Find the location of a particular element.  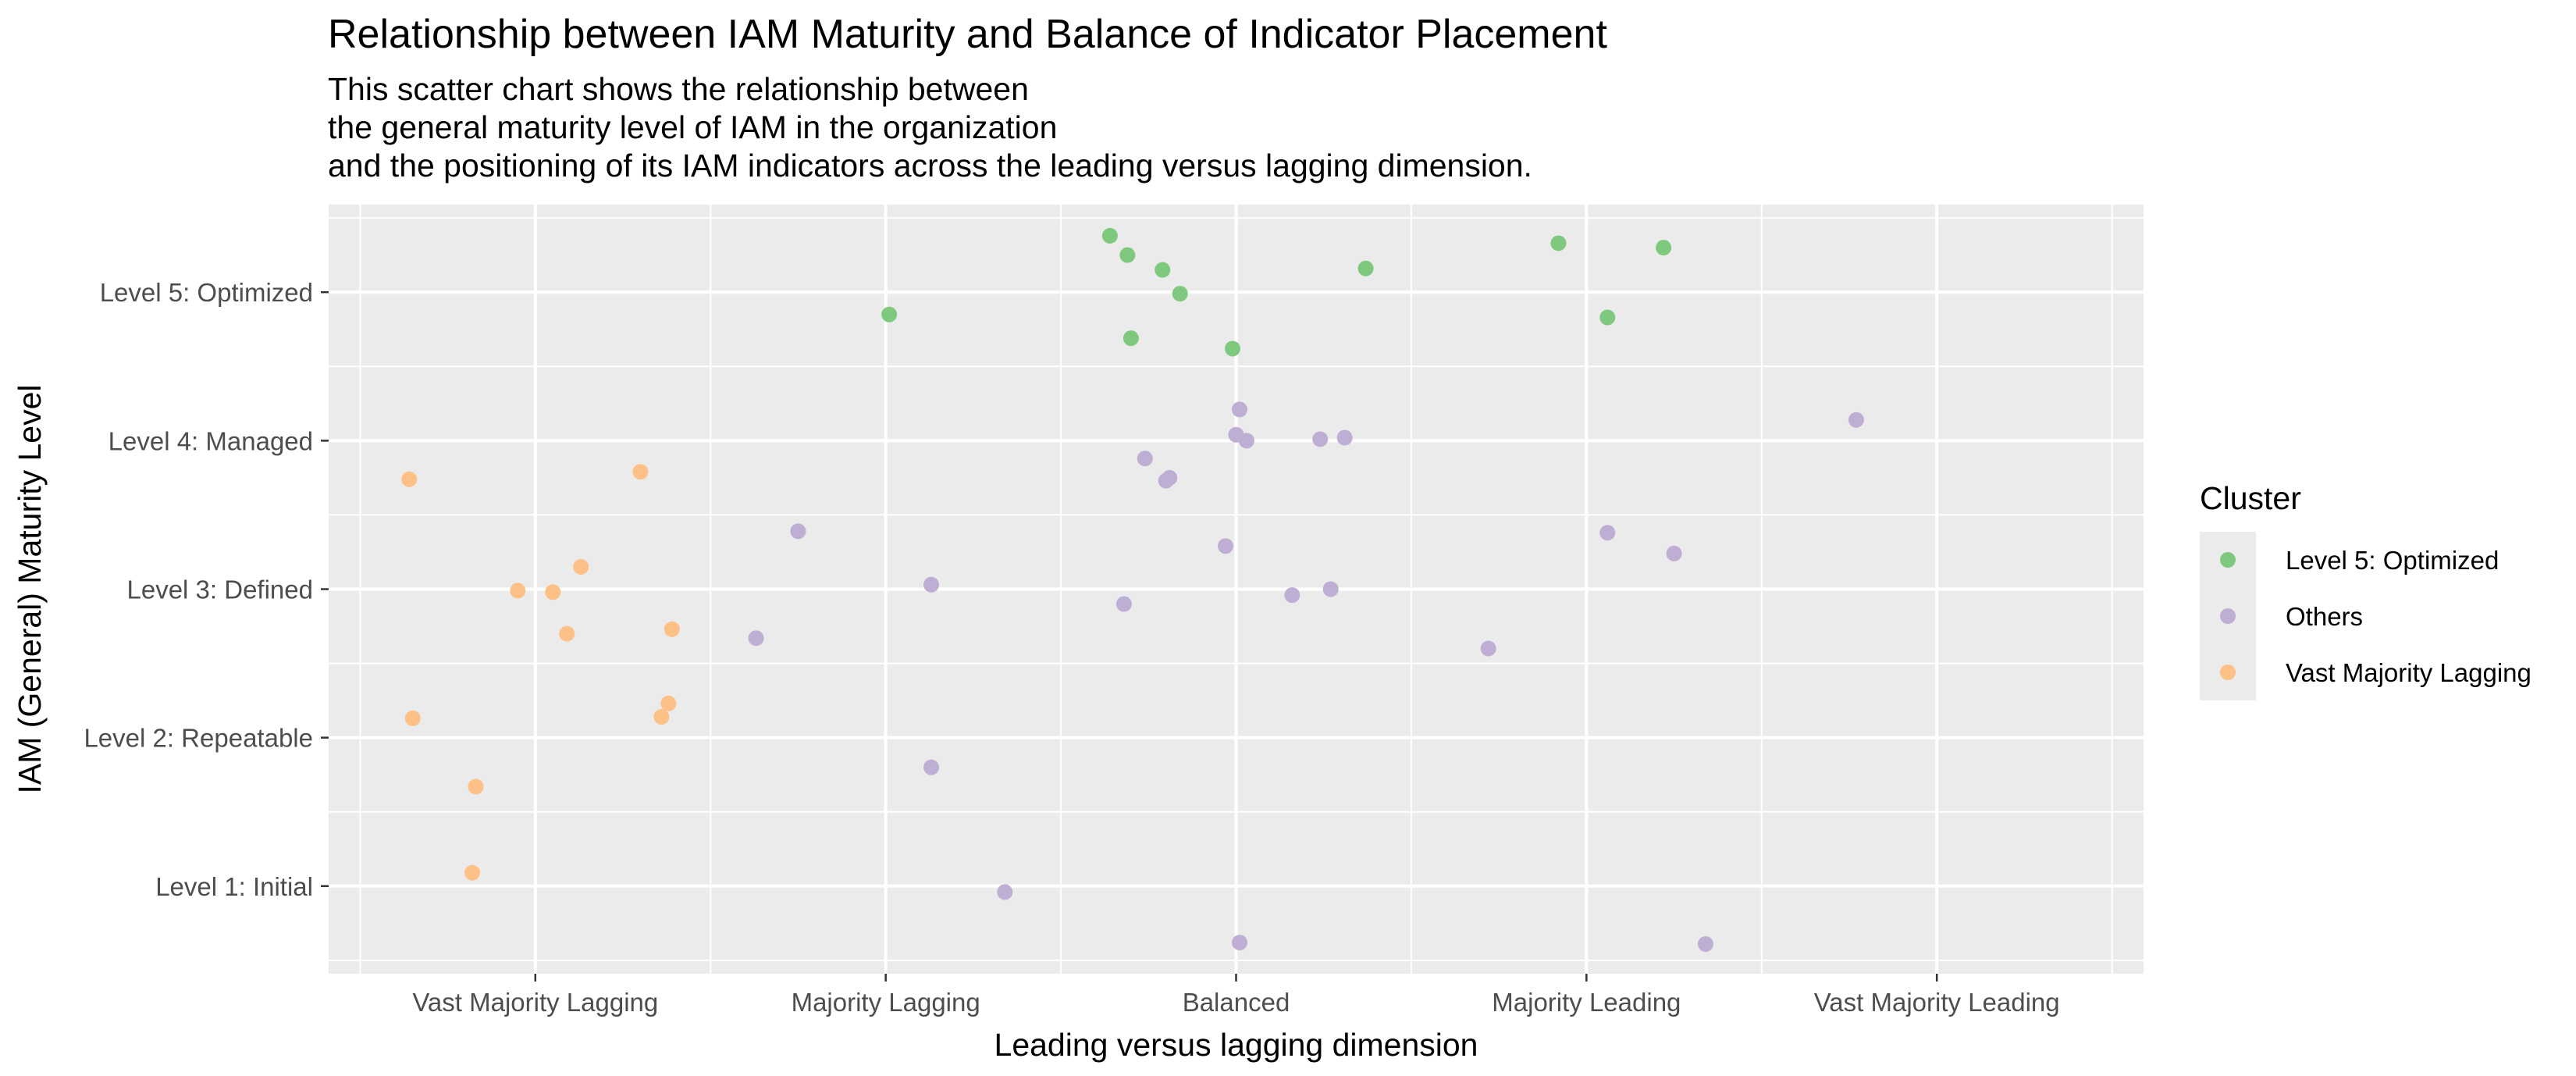

legend-title: Cluster is located at coordinates (2250, 498).